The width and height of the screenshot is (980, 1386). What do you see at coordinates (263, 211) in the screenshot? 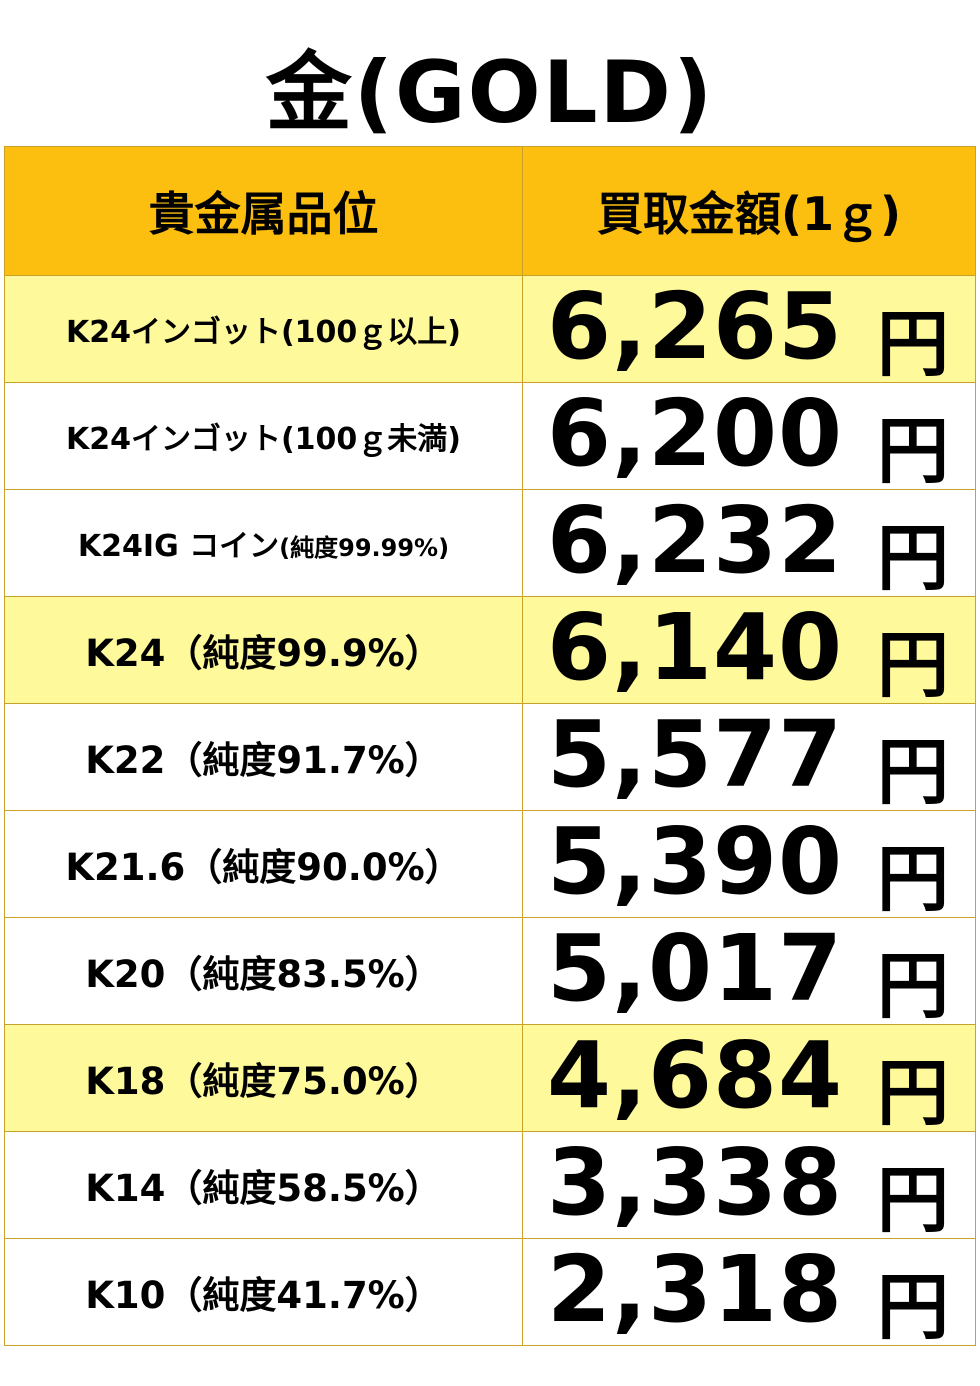
I see `header-grade: 貴金属品位` at bounding box center [263, 211].